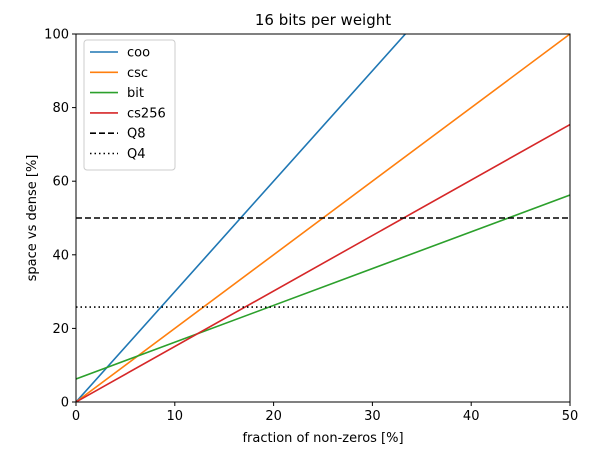  I want to click on x-tick-label: 40, so click(471, 416).